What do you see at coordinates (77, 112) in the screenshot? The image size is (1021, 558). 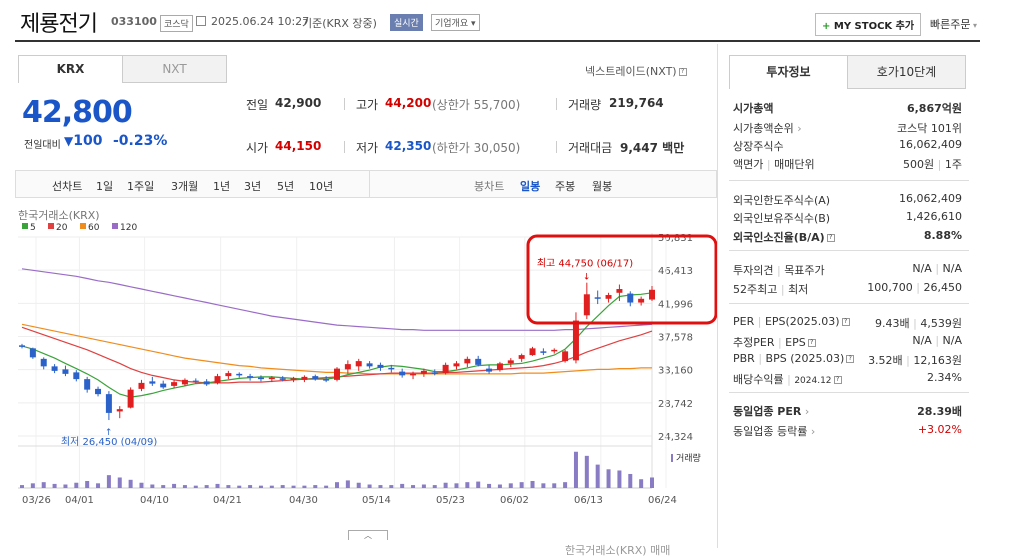 I see `current-price: 42,800` at bounding box center [77, 112].